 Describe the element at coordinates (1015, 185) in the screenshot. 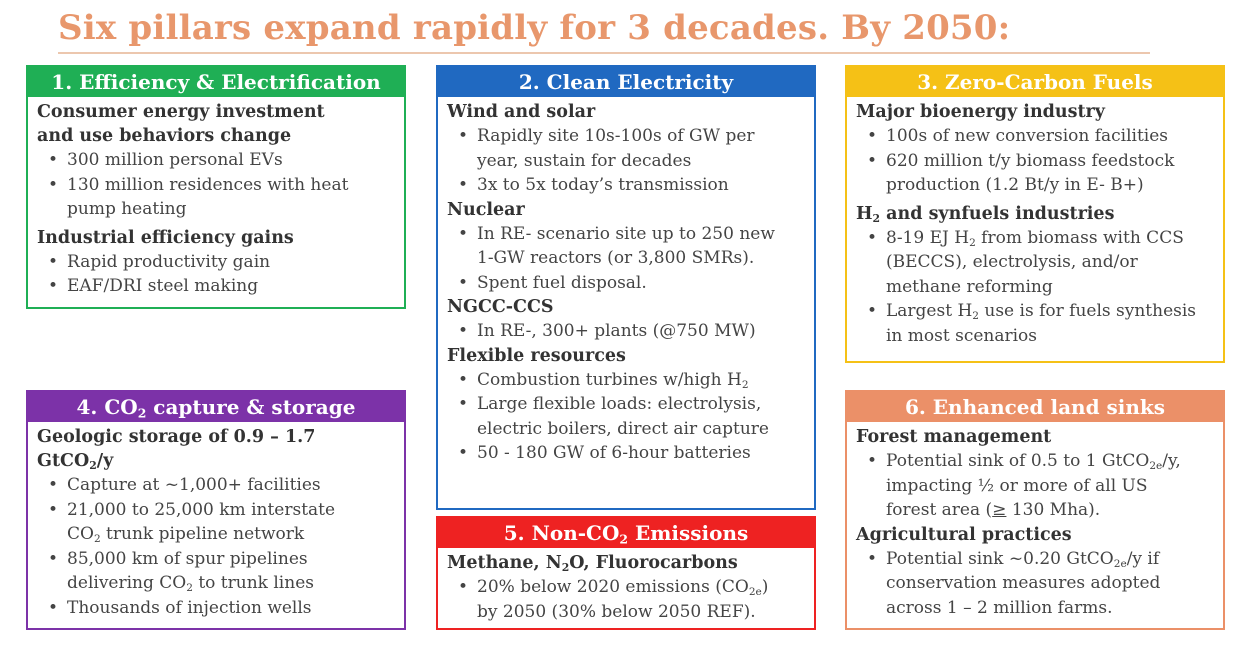

I see `bullet-text: production (1.2 Bt/y in E- B+)` at that location.